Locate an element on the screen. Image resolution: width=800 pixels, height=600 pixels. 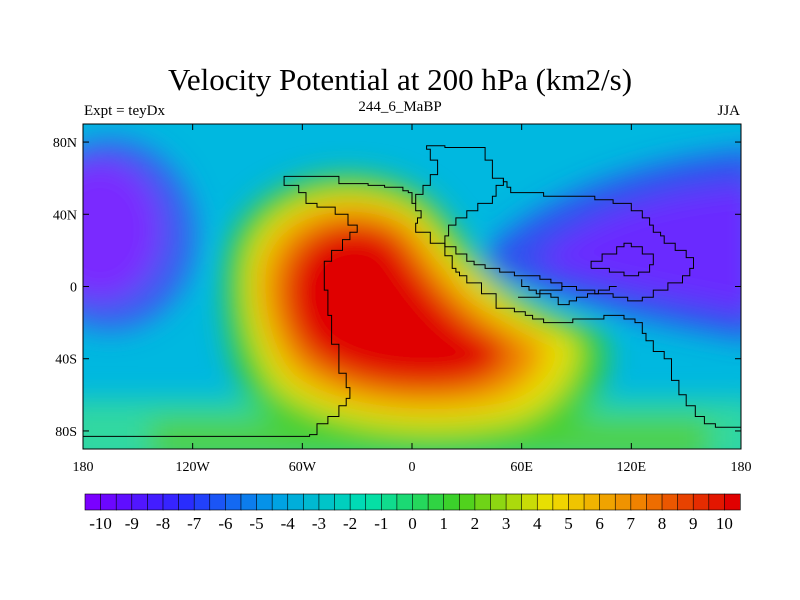
colorbar-label: 10 is located at coordinates (724, 523).